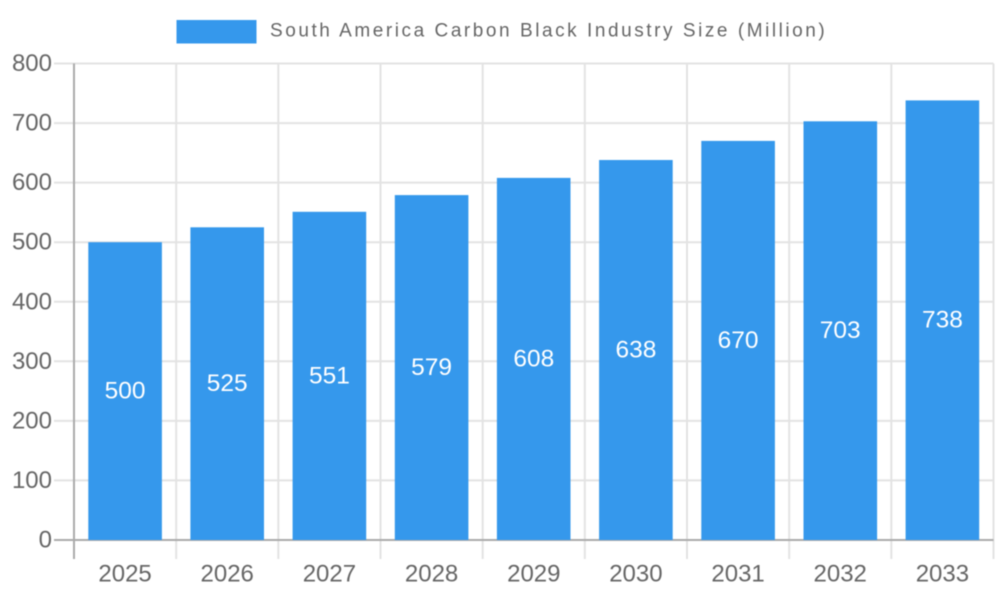  I want to click on svg-text: 2031, so click(737, 574).